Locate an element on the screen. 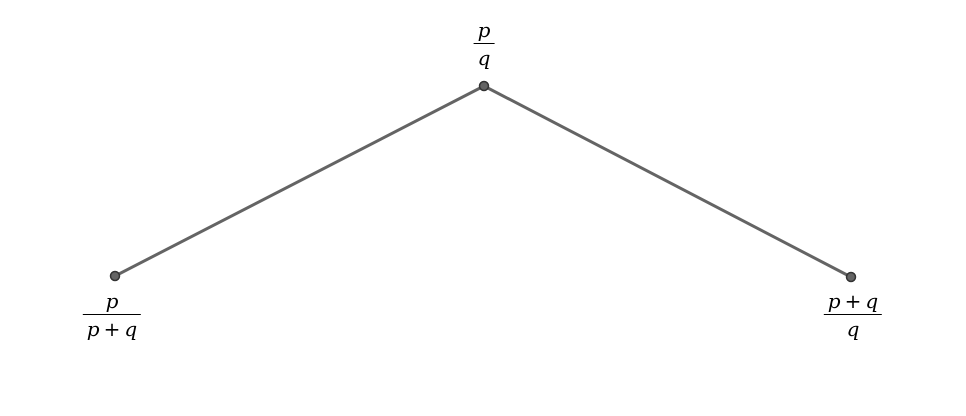 This screenshot has height=416, width=966. label-left-numerator: p is located at coordinates (112, 301).